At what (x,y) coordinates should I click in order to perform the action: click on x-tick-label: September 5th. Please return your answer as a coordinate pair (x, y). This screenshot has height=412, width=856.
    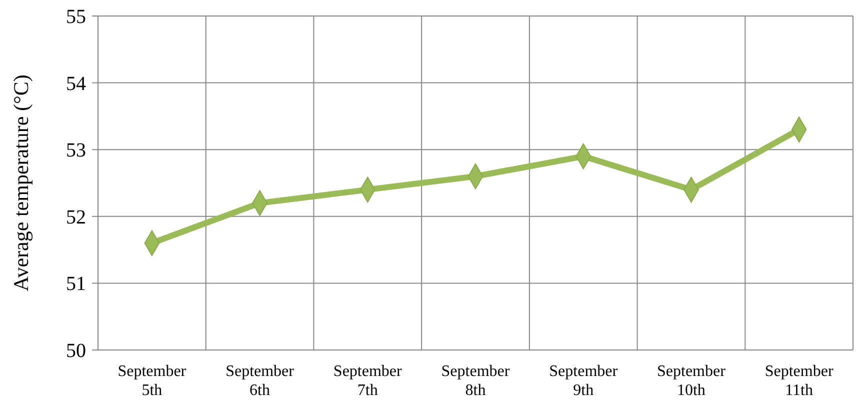
    Looking at the image, I should click on (152, 381).